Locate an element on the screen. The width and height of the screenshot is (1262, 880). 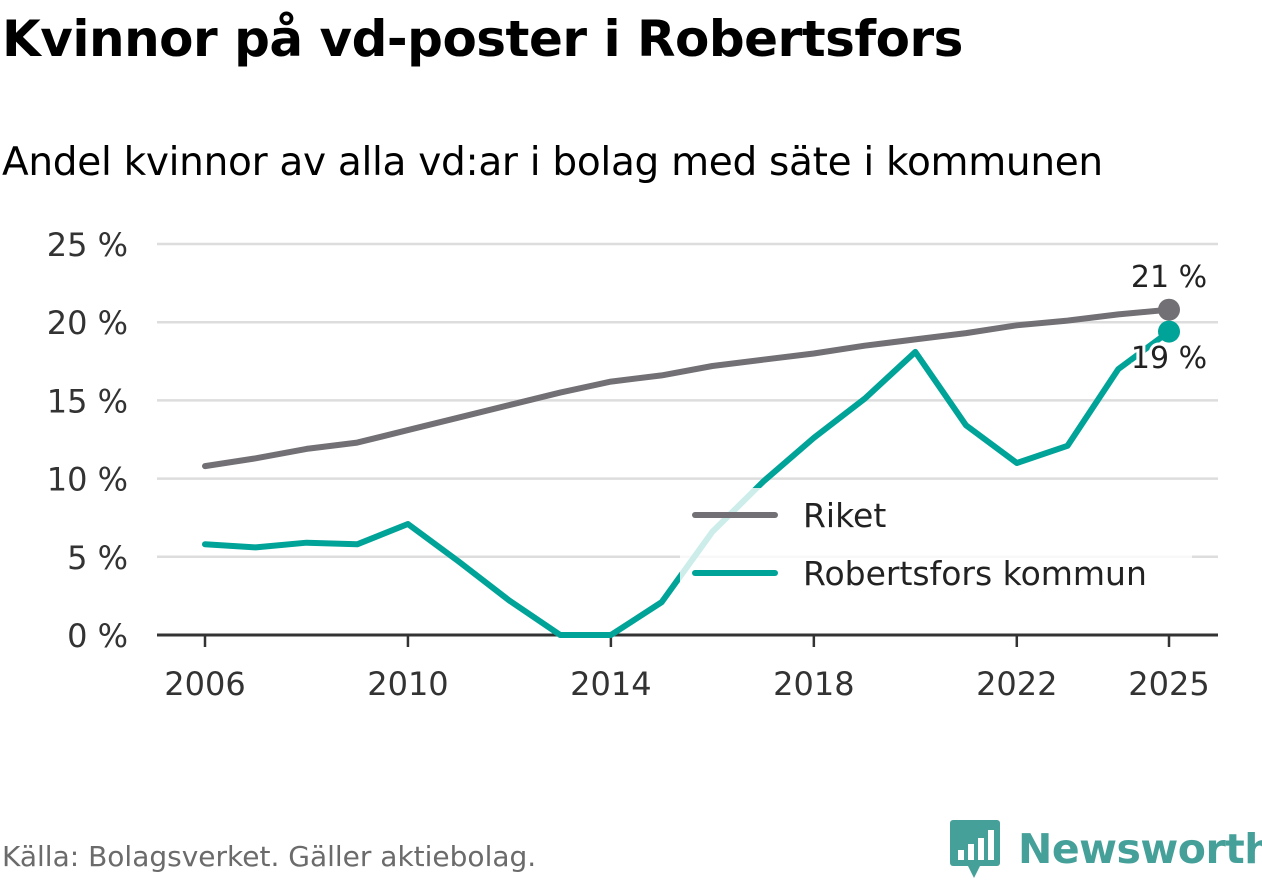
legend-label: Robertsfors kommun is located at coordinates (975, 573).